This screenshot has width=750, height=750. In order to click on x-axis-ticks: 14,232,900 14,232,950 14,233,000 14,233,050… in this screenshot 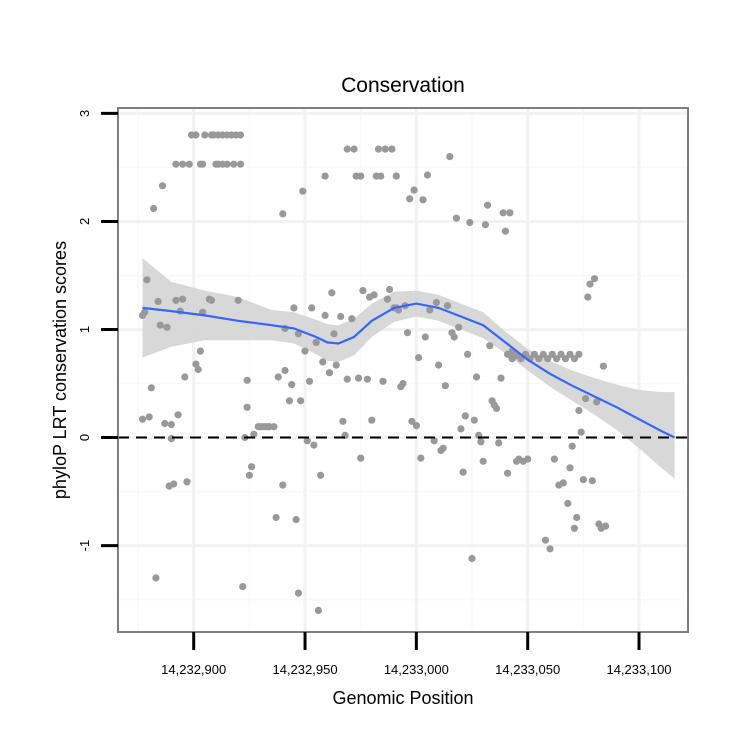, I will do `click(416, 654)`.